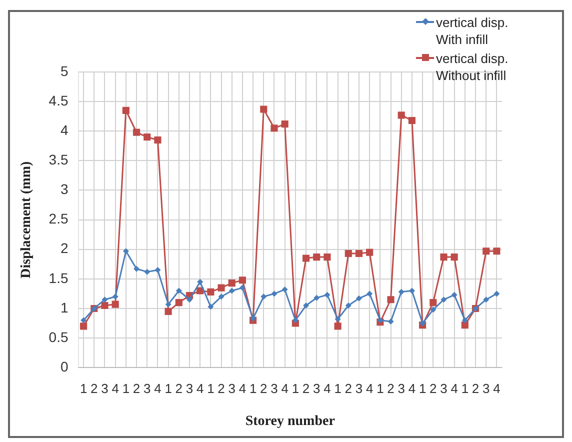  Describe the element at coordinates (64, 70) in the screenshot. I see `y-tick-label: 5` at that location.